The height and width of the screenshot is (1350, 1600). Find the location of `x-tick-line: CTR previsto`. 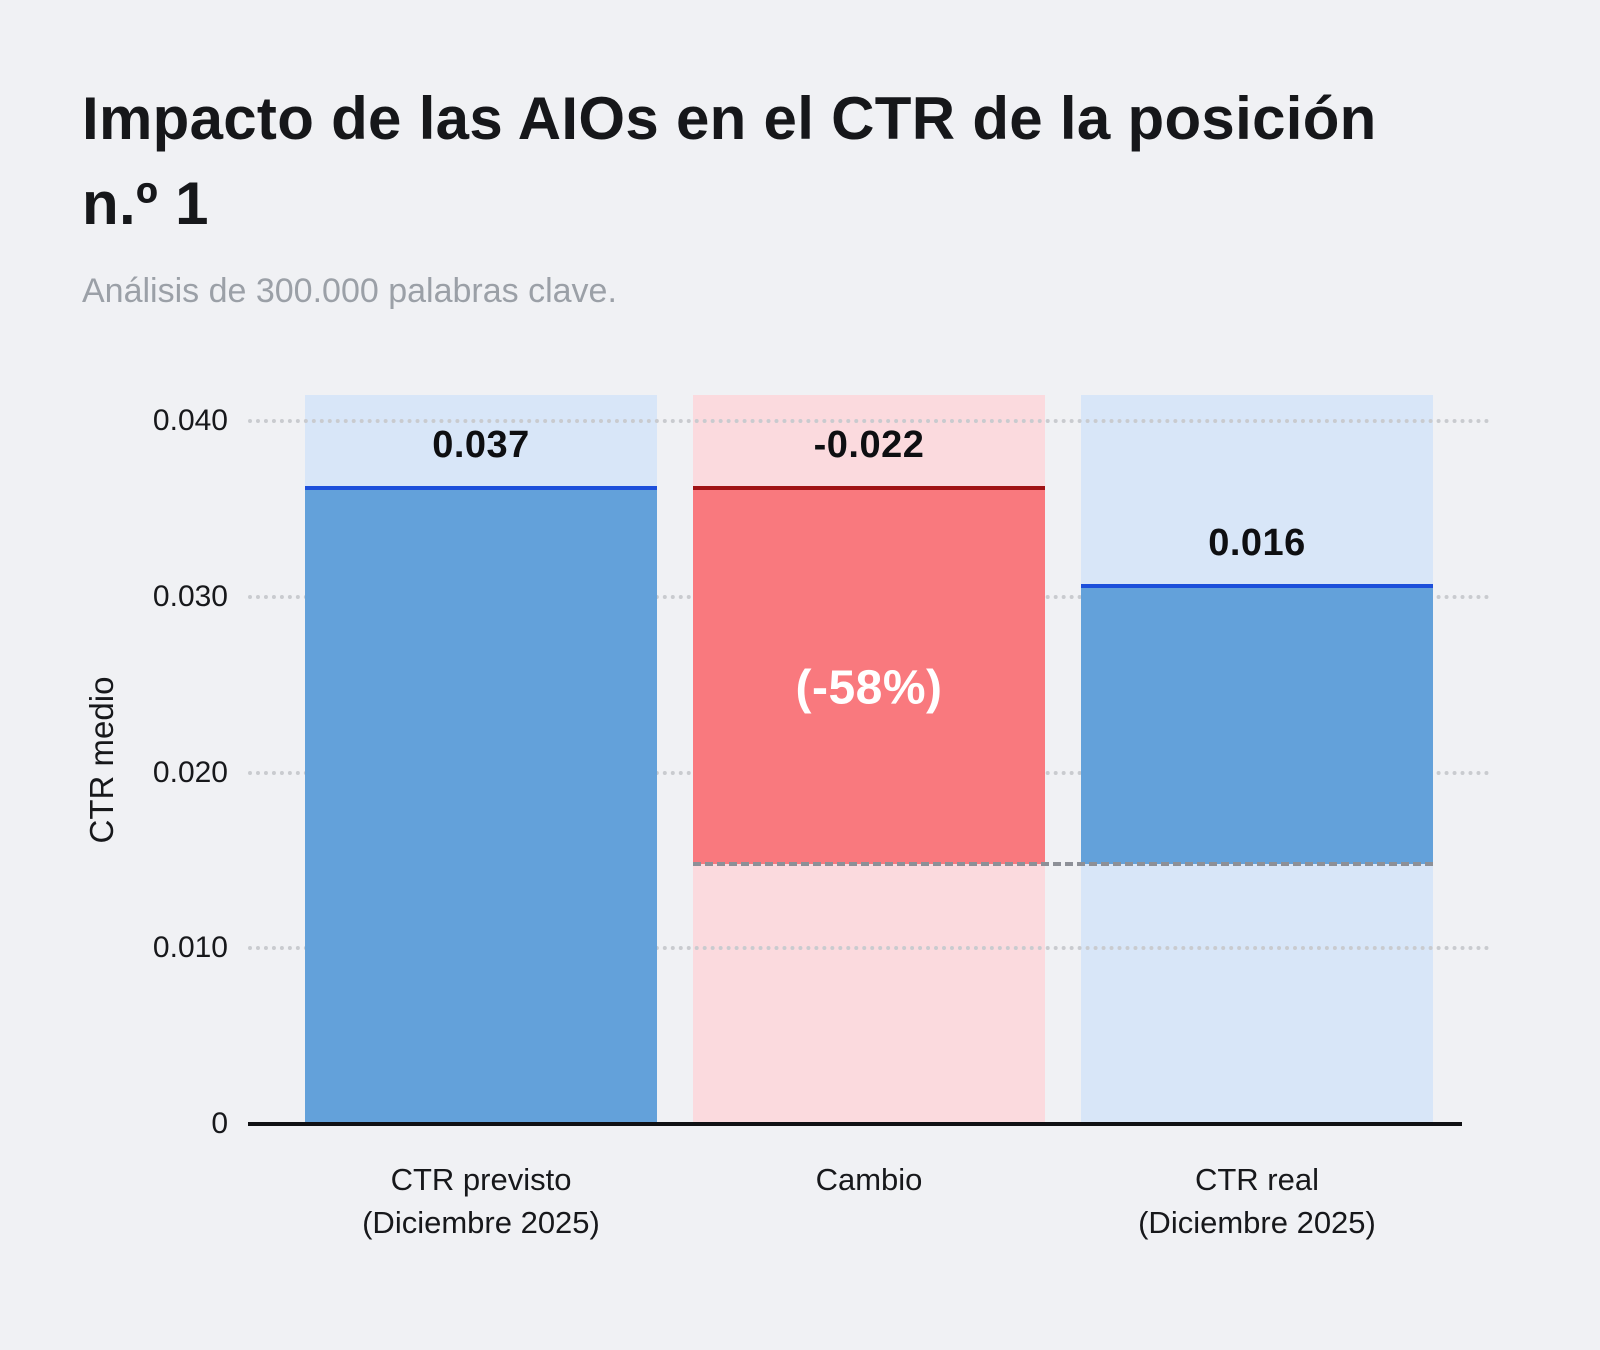

x-tick-line: CTR previsto is located at coordinates (481, 1179).